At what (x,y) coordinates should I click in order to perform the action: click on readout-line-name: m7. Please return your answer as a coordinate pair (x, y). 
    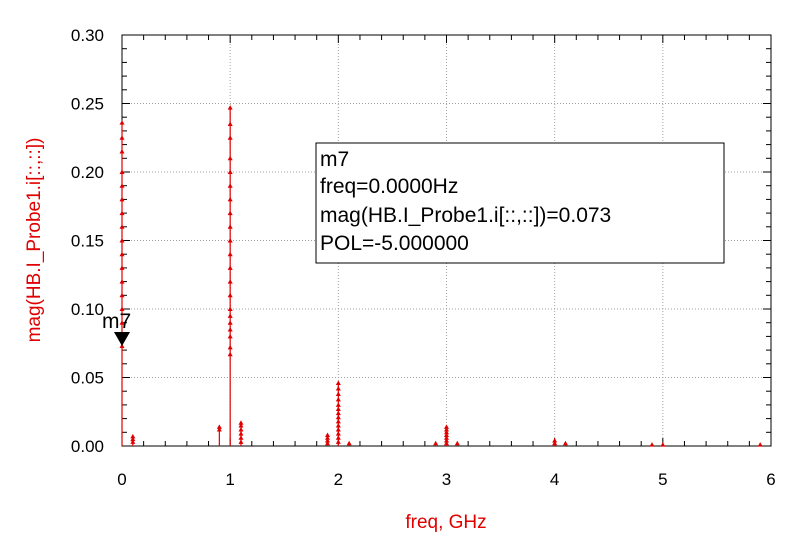
    Looking at the image, I should click on (334, 159).